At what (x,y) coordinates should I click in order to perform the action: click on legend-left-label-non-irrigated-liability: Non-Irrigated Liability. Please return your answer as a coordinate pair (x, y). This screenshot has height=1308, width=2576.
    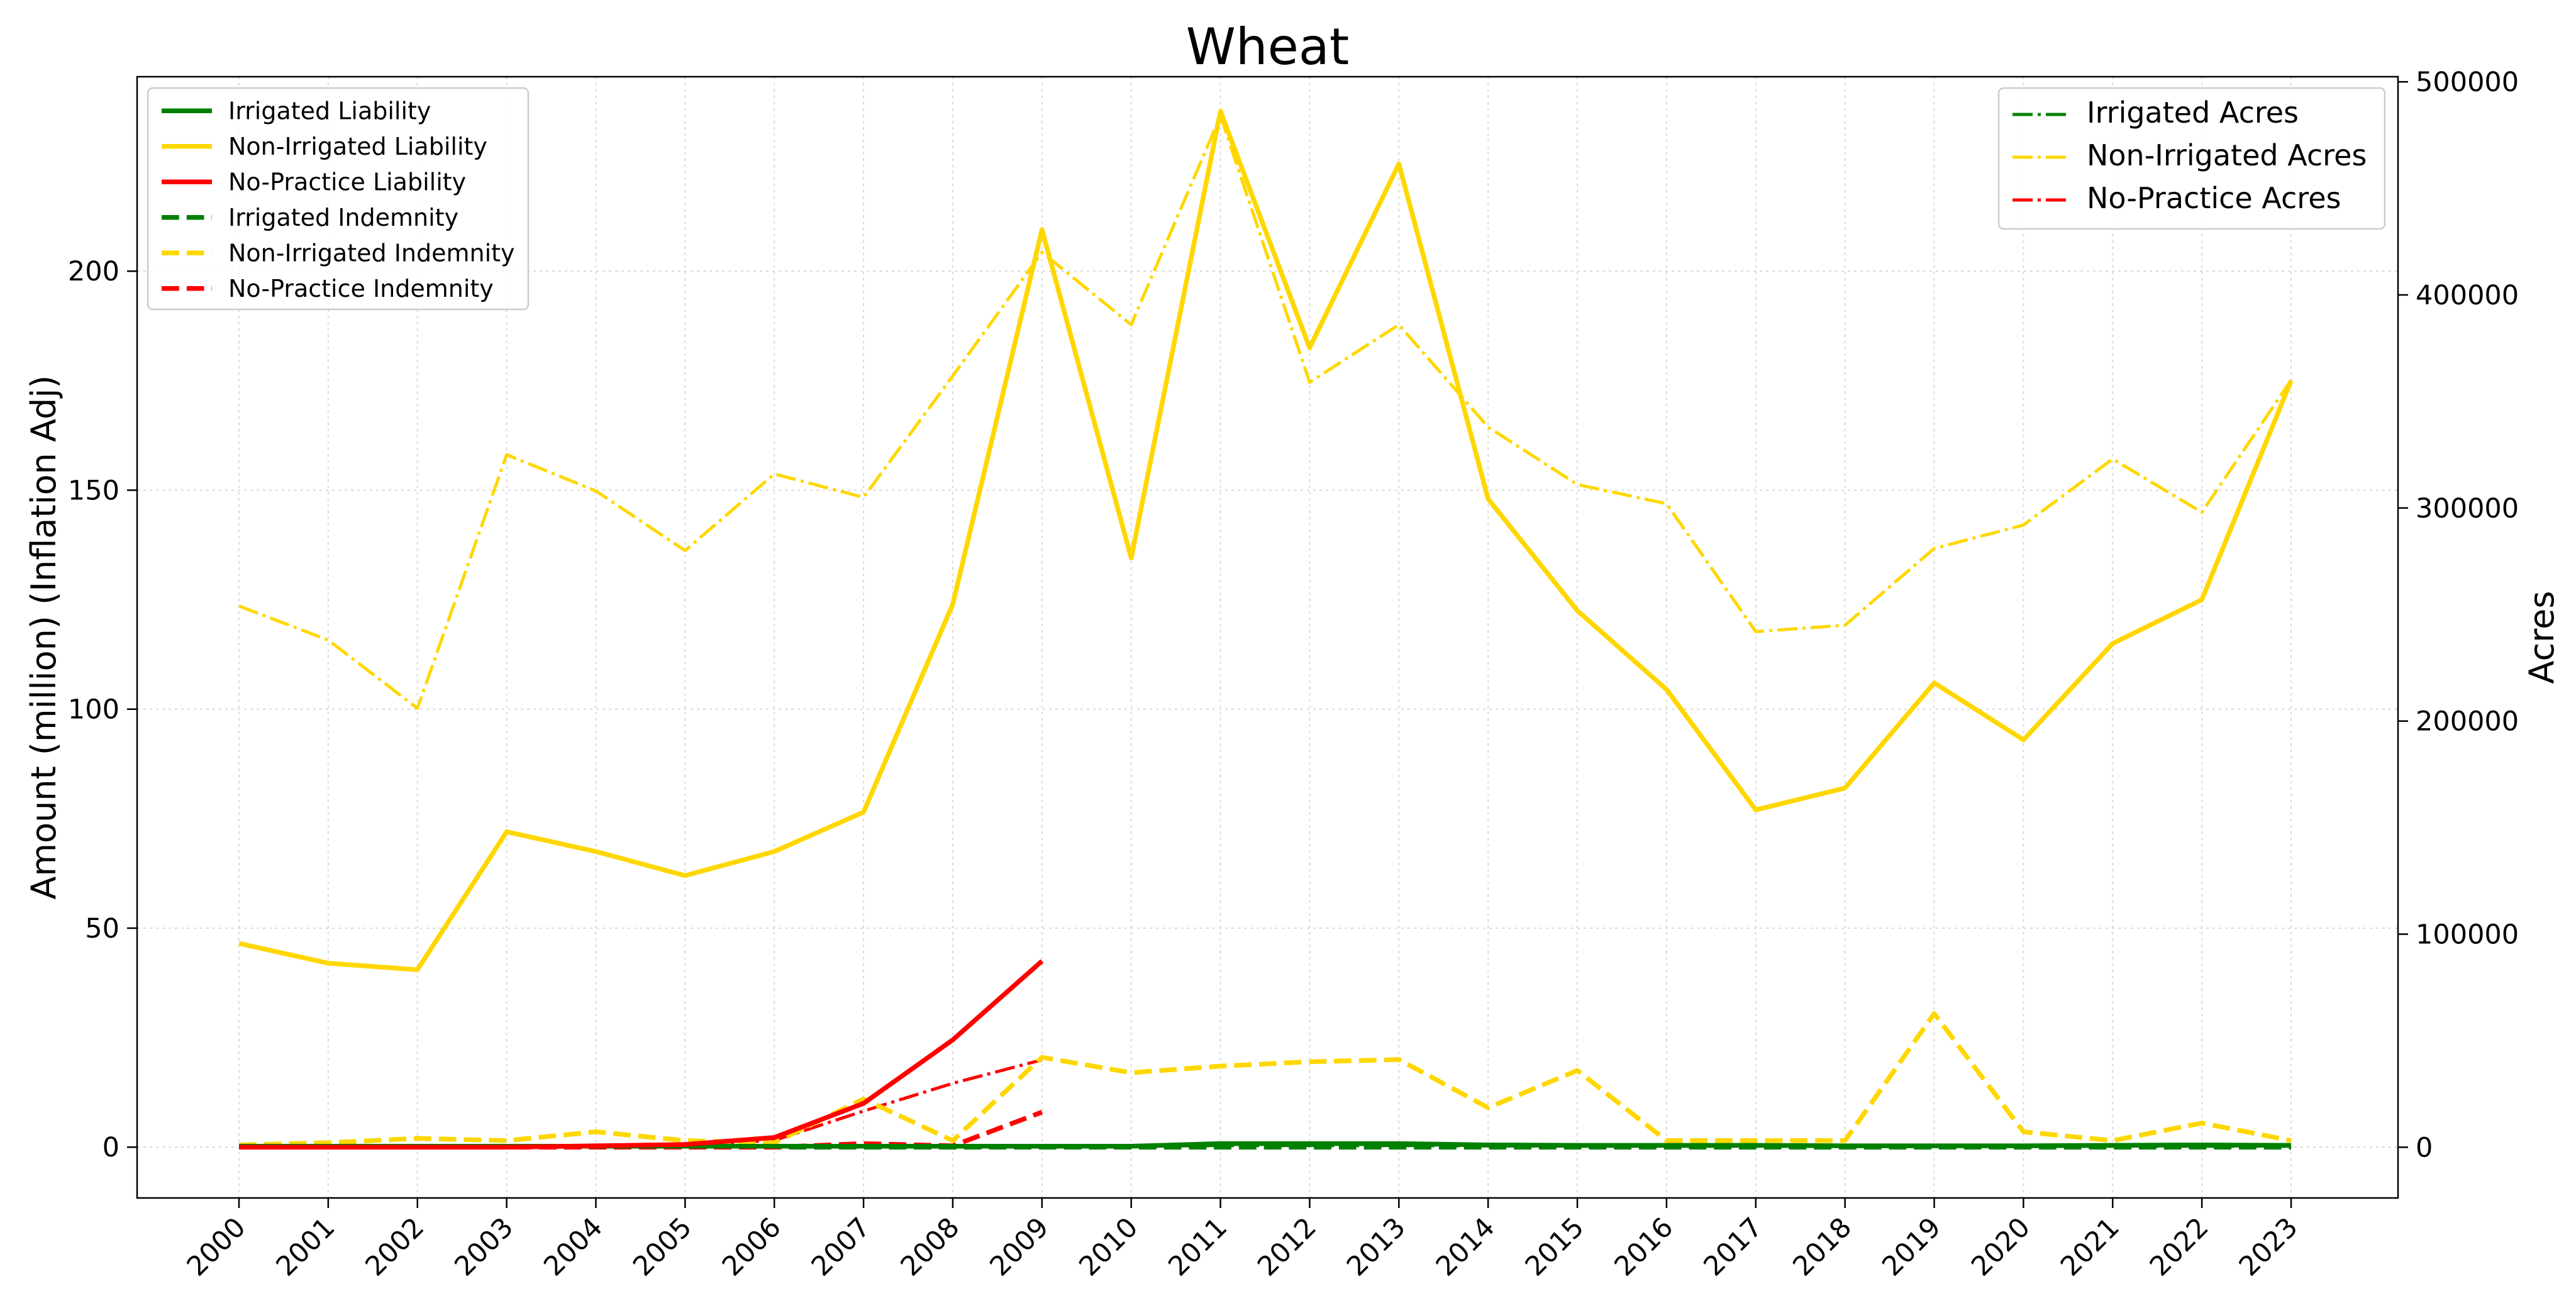
    Looking at the image, I should click on (357, 146).